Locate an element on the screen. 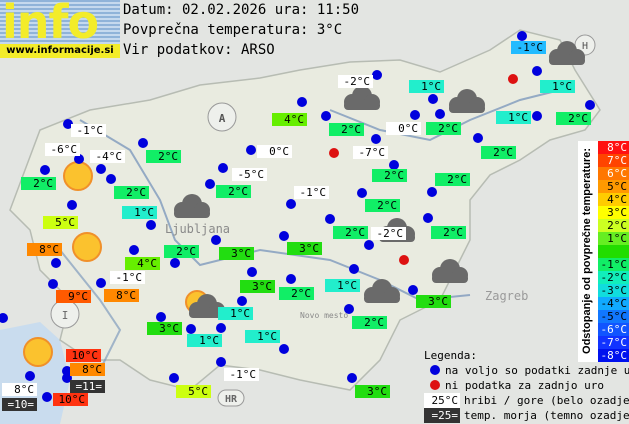 Image resolution: width=629 pixels, height=424 pixels. temperature-label: -4°C is located at coordinates (107, 156).